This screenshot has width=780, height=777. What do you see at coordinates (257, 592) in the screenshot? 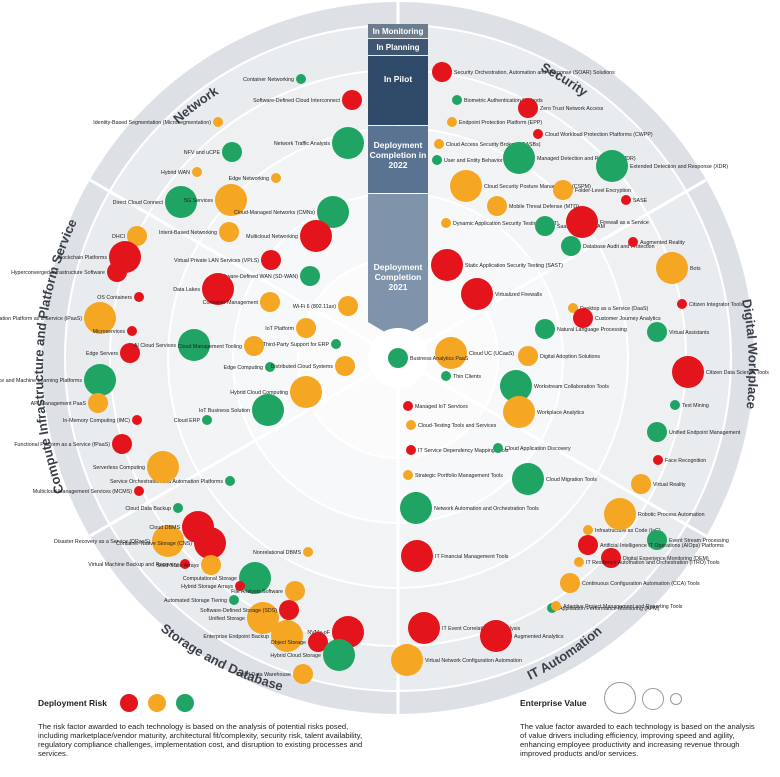
I see `label-file-analysis-software: File Analysis Software` at bounding box center [257, 592].